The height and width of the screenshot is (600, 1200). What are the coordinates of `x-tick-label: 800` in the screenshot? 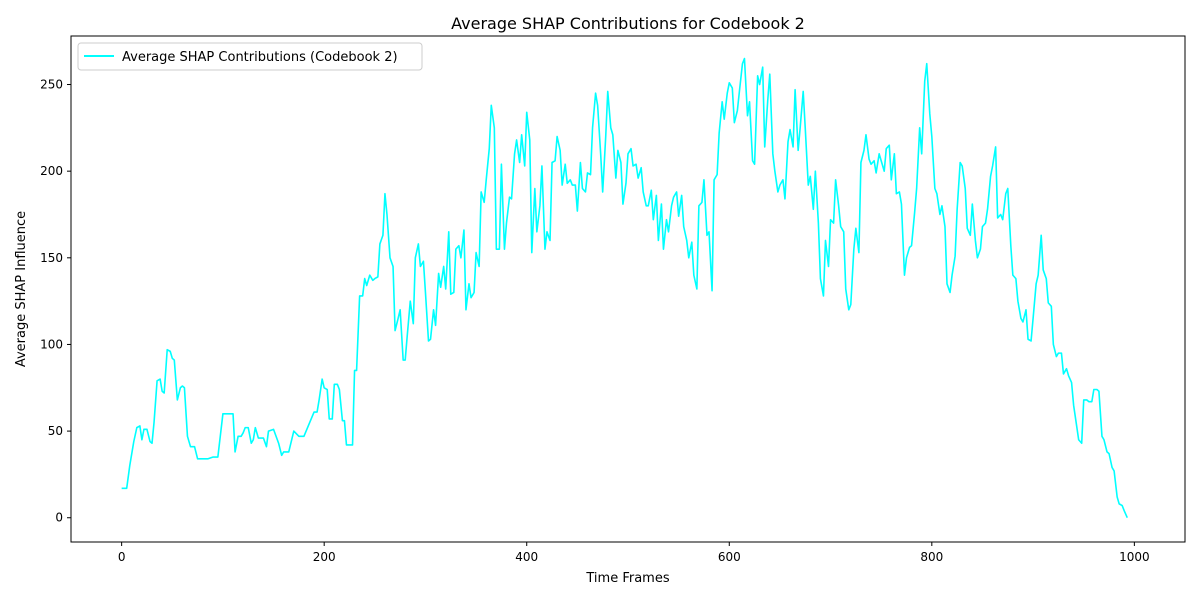 It's located at (931, 557).